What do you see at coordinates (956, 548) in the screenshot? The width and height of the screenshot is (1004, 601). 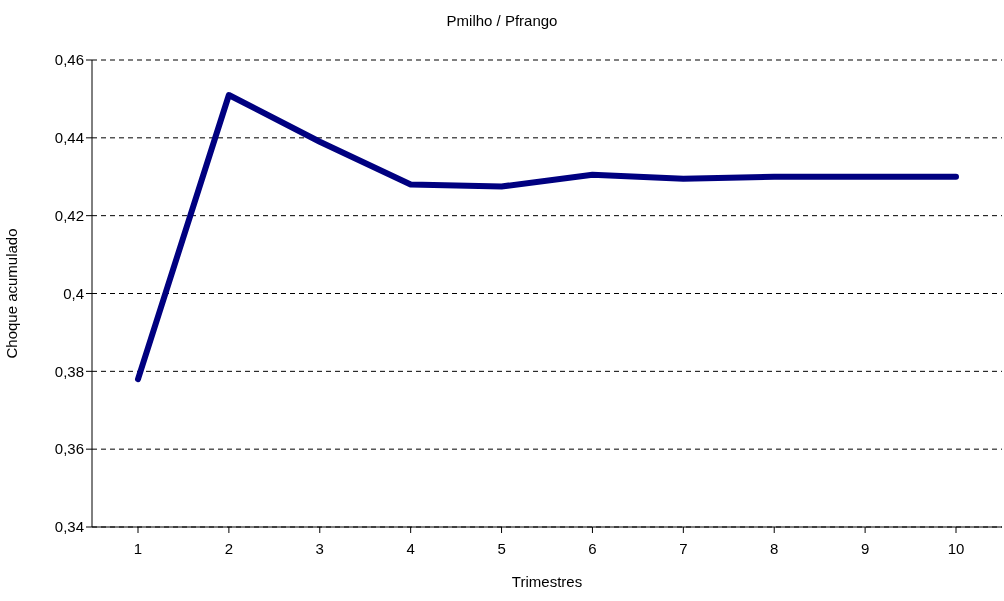 I see `x-tick-label: 10` at bounding box center [956, 548].